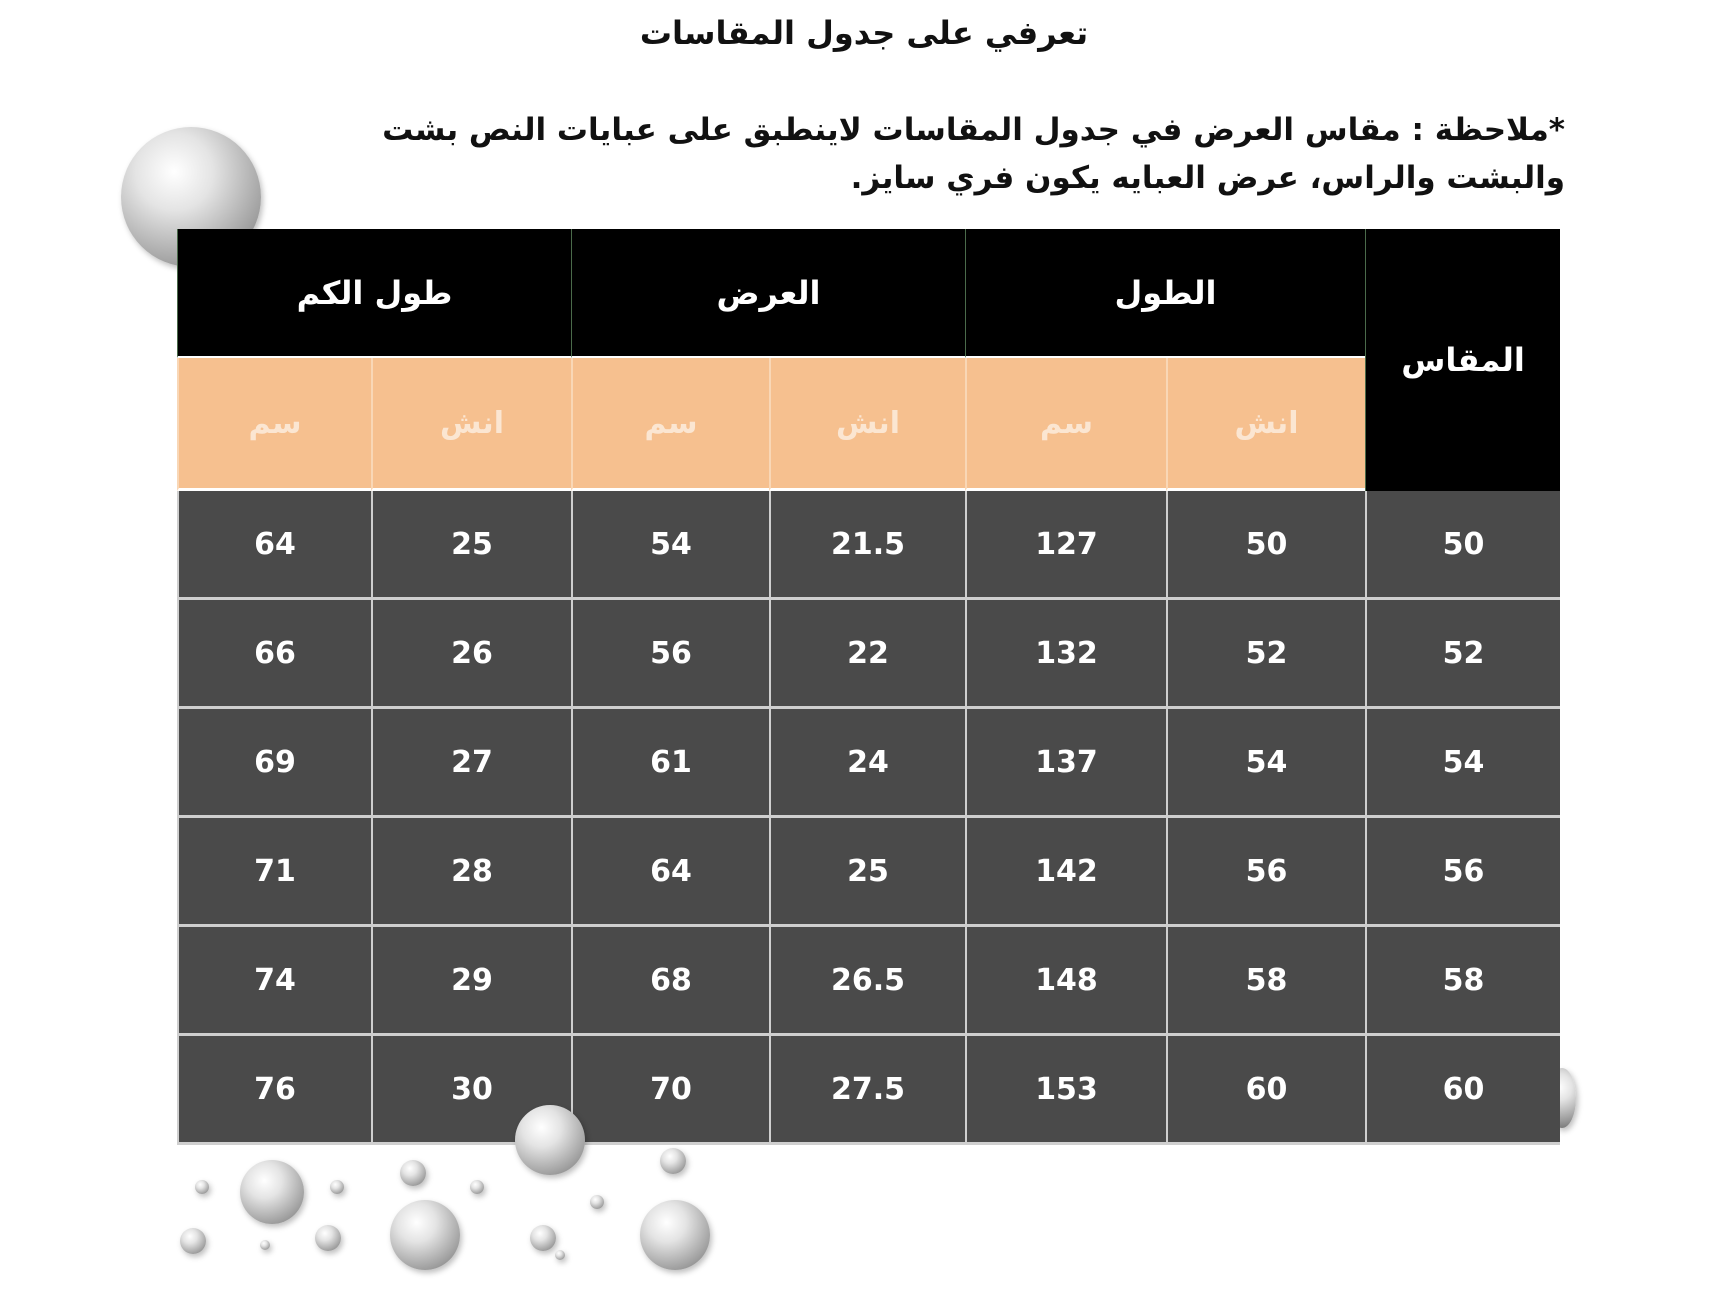 This screenshot has height=1292, width=1728. Describe the element at coordinates (471, 654) in the screenshot. I see `table-cell: 26` at that location.